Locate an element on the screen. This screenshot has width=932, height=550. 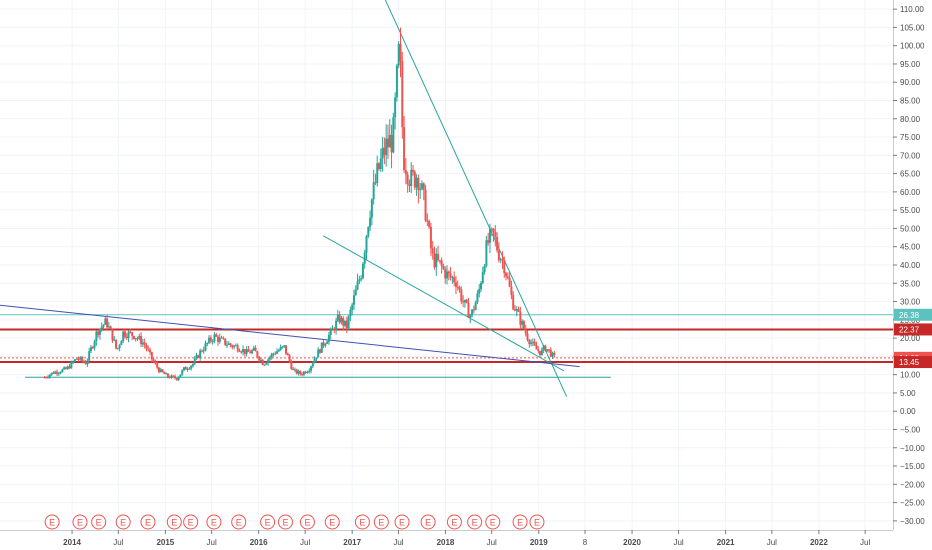
x-tick-label: 2019 is located at coordinates (539, 542).